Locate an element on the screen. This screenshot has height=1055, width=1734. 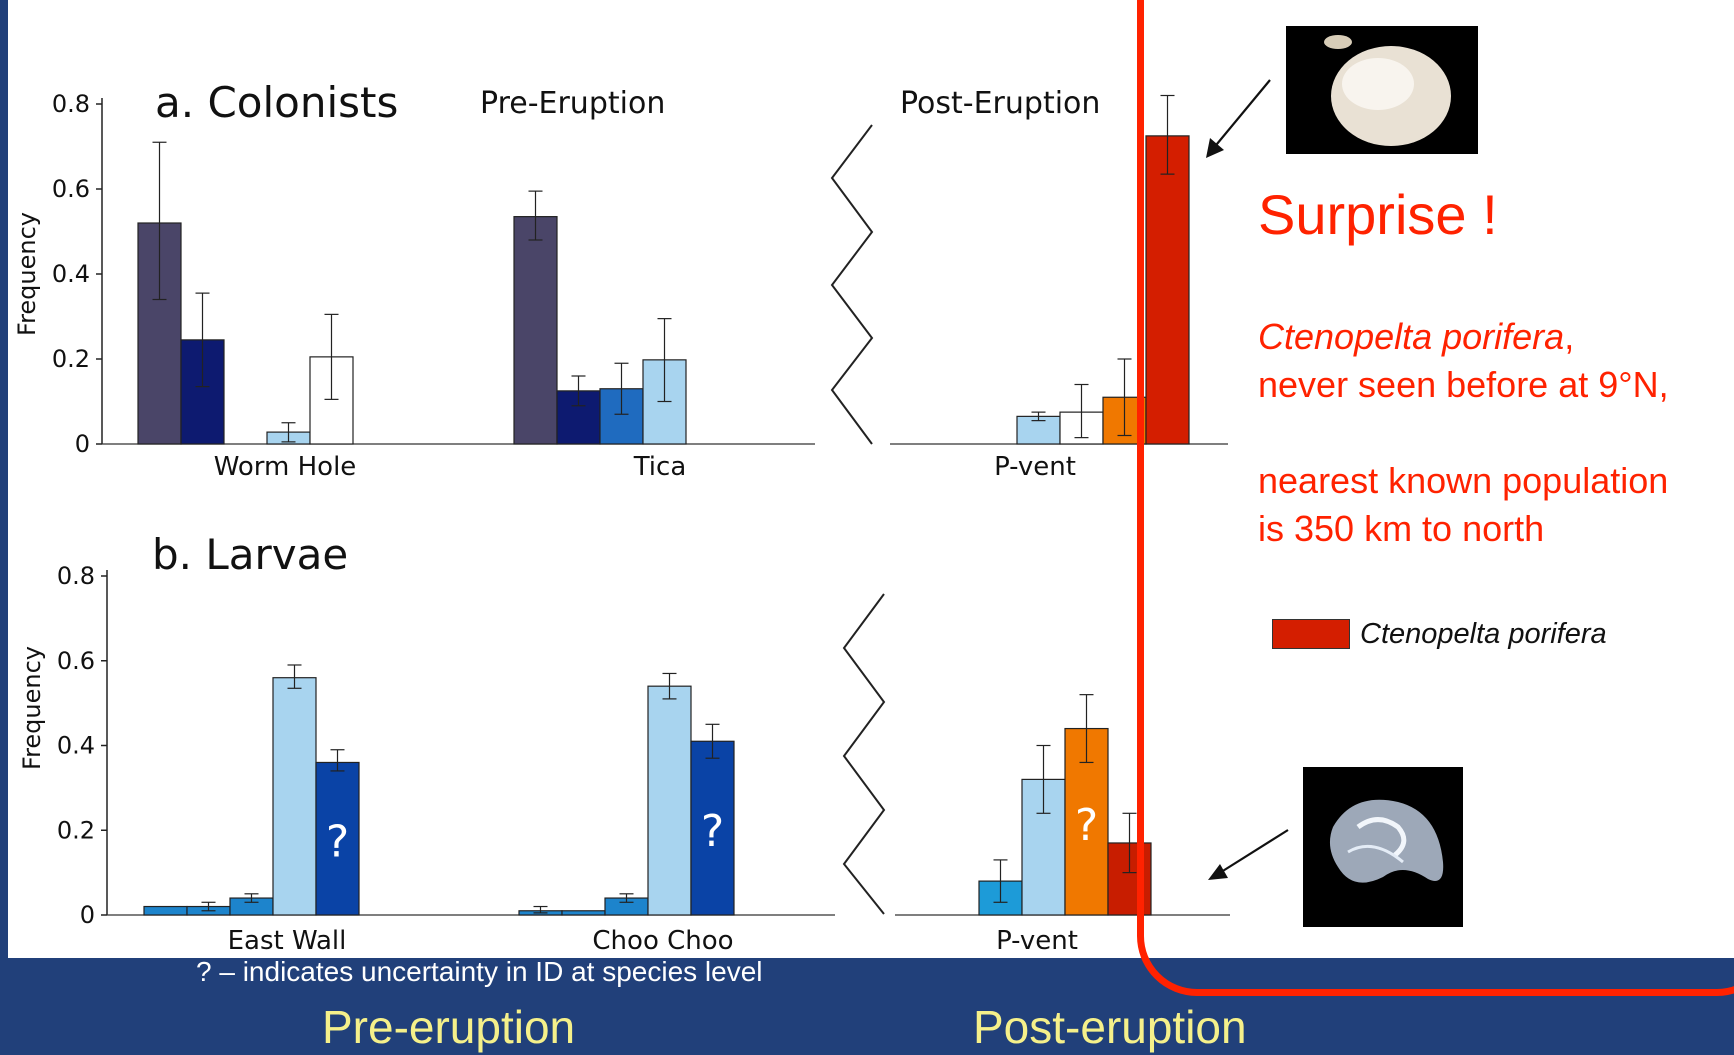
legend-swatch is located at coordinates (1311, 634).